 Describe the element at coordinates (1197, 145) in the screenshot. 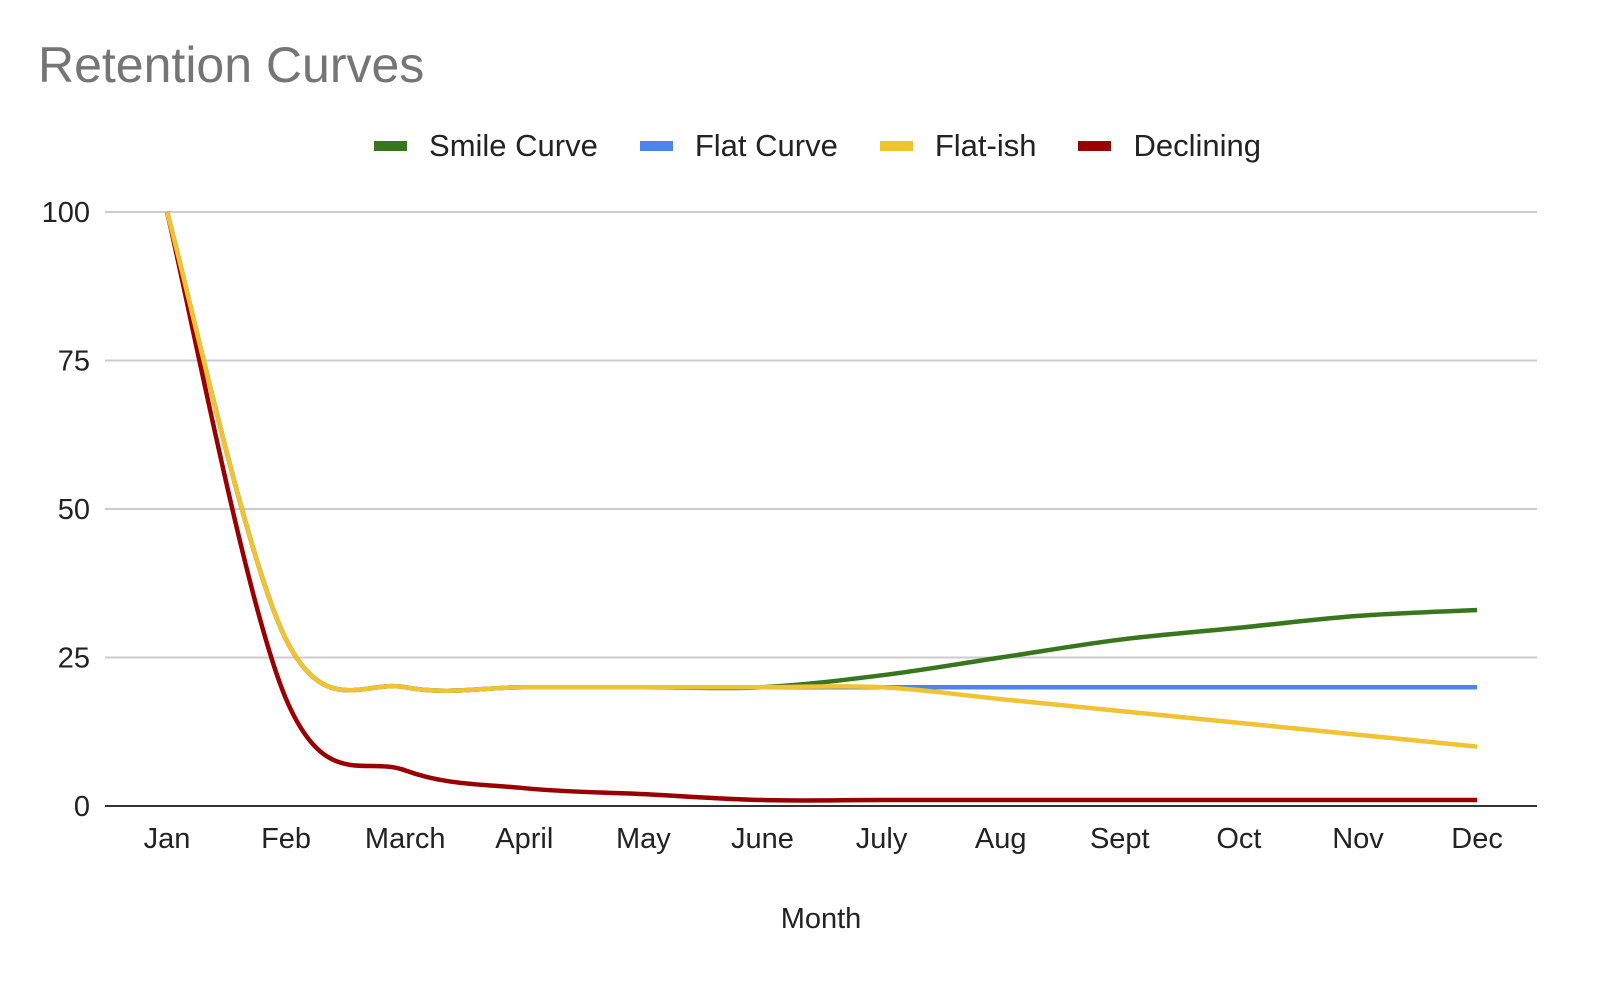

I see `legend-label-declining: Declining` at that location.